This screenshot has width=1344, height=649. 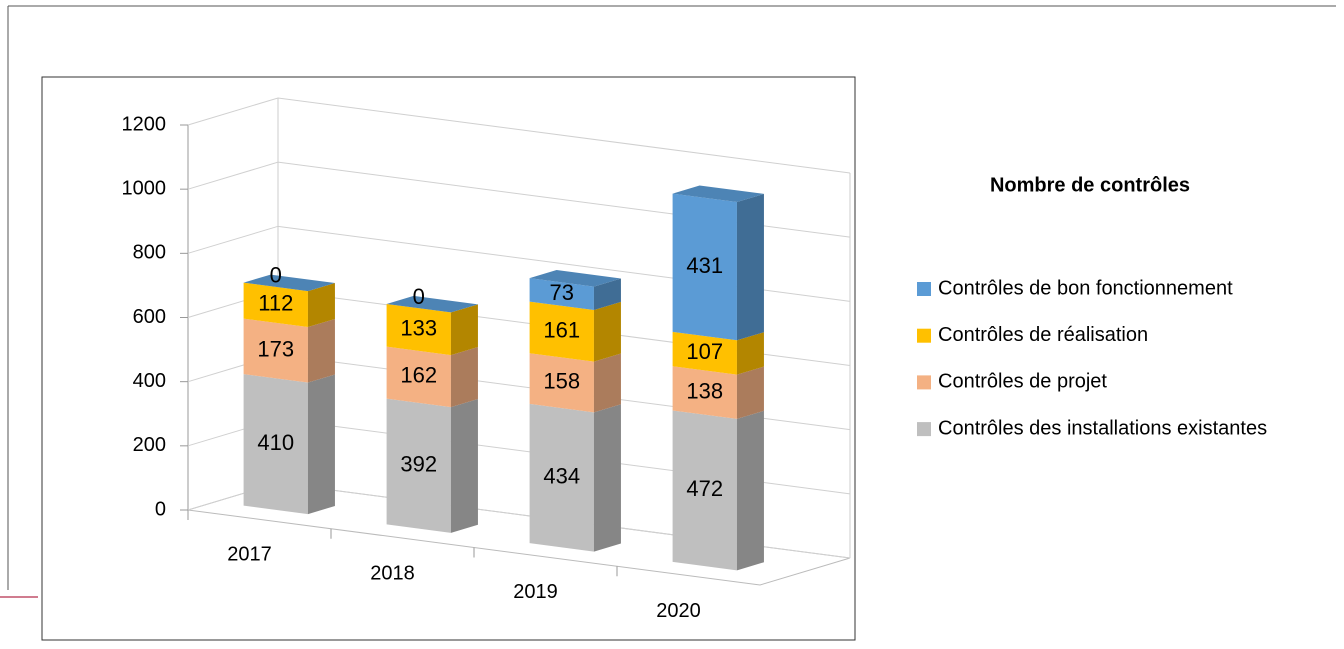 I want to click on y-tick-label: 600, so click(x=149, y=317).